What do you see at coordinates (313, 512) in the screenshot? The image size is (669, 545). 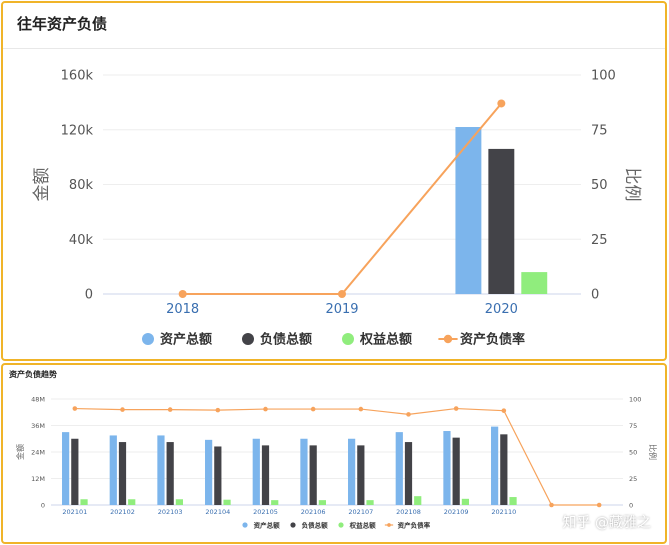 I see `x-tick-label: 202106` at bounding box center [313, 512].